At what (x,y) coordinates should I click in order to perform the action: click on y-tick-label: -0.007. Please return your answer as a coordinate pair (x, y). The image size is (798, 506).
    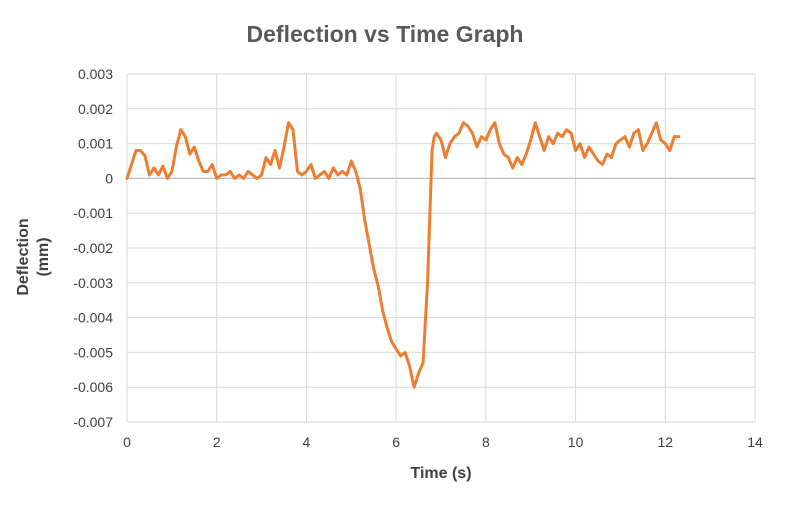
    Looking at the image, I should click on (93, 422).